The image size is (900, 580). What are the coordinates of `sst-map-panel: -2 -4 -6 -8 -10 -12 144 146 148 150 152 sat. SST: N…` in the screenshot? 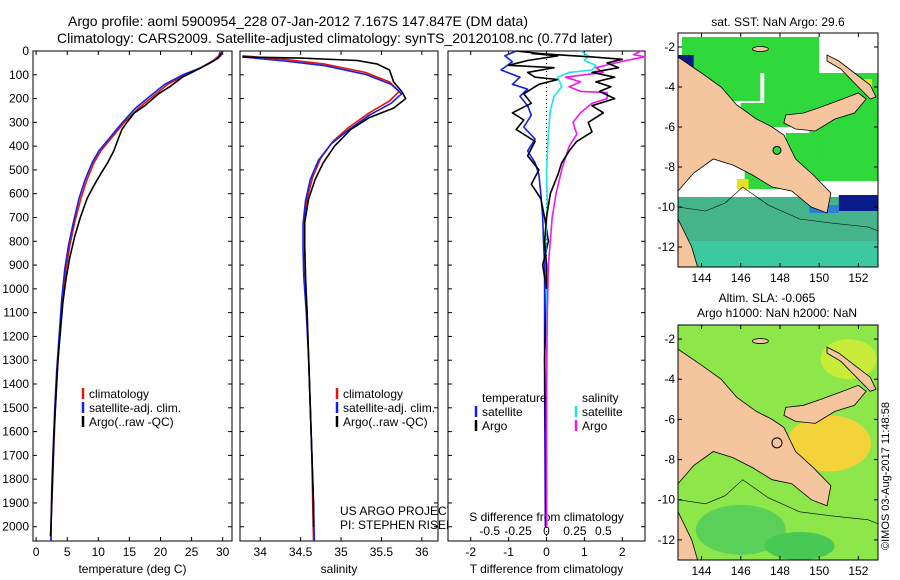 It's located at (768, 150).